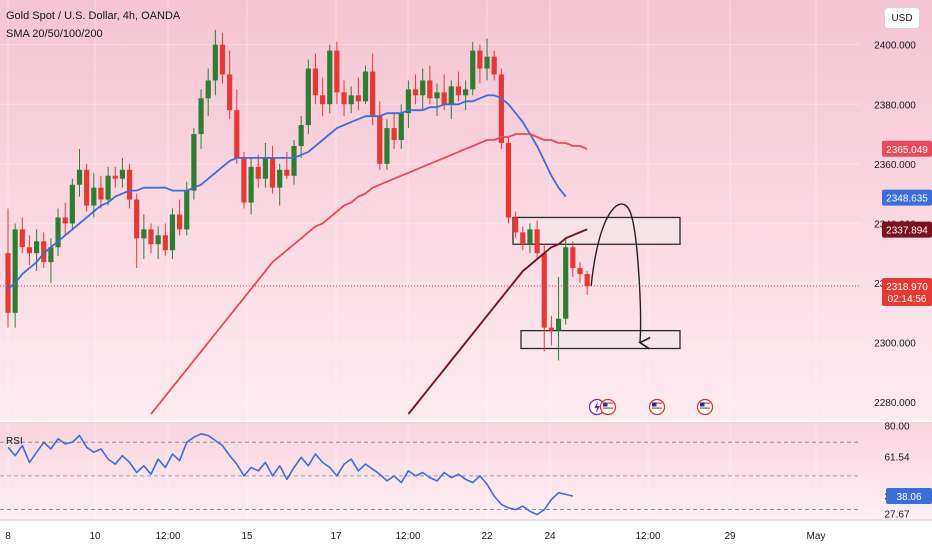  What do you see at coordinates (895, 165) in the screenshot?
I see `y-tick-label: 2360.000` at bounding box center [895, 165].